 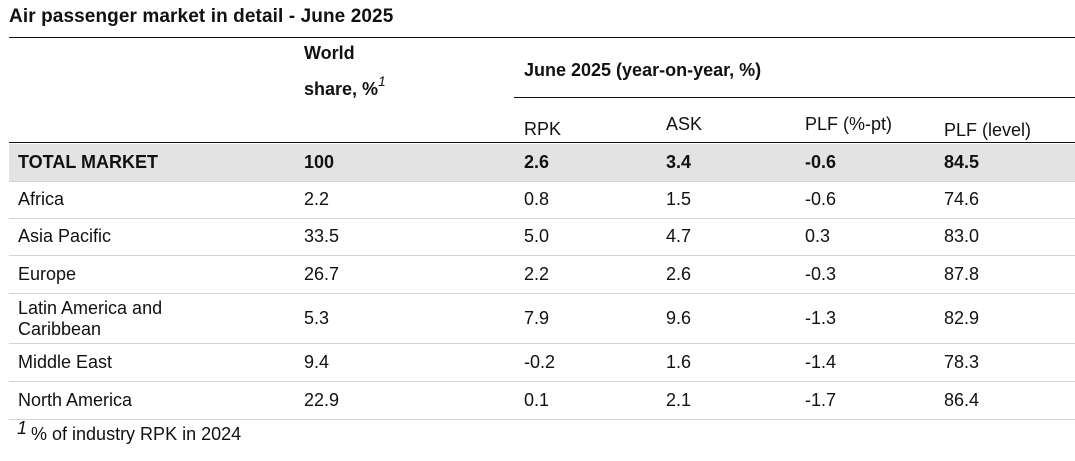 I want to click on cell-region: TOTAL MARKET, so click(x=88, y=162).